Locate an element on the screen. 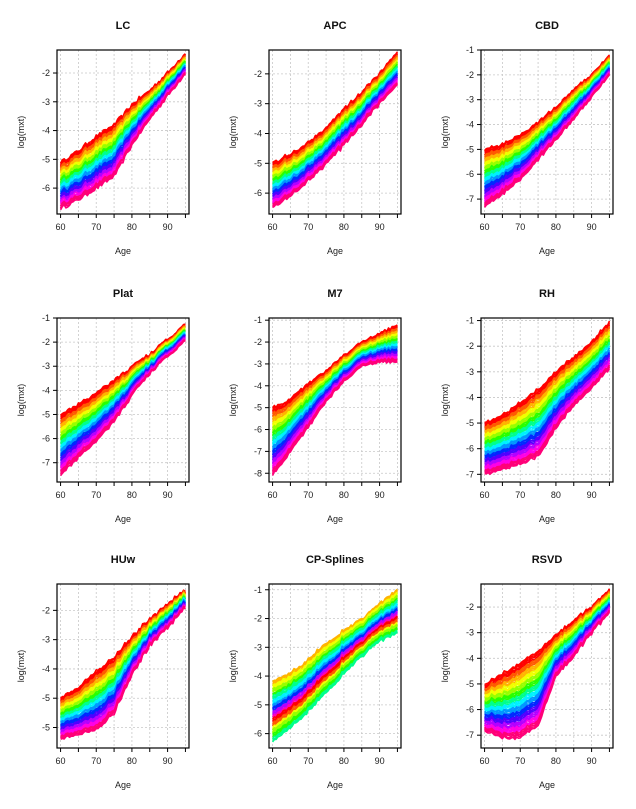  panel-huw: HUw 60 70 80 90 -2 -3 -4 -5 -5 Age log(mxt) is located at coordinates (103, 672).